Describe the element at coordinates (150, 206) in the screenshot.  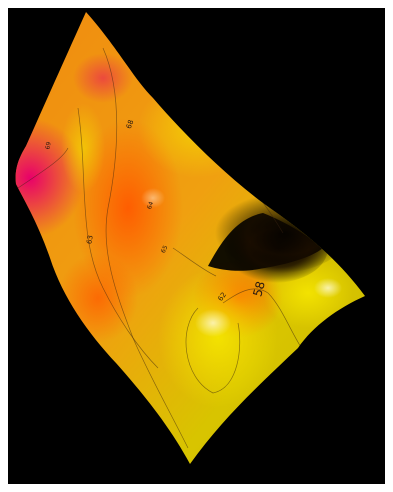
I see `contour-label-64: 64` at that location.